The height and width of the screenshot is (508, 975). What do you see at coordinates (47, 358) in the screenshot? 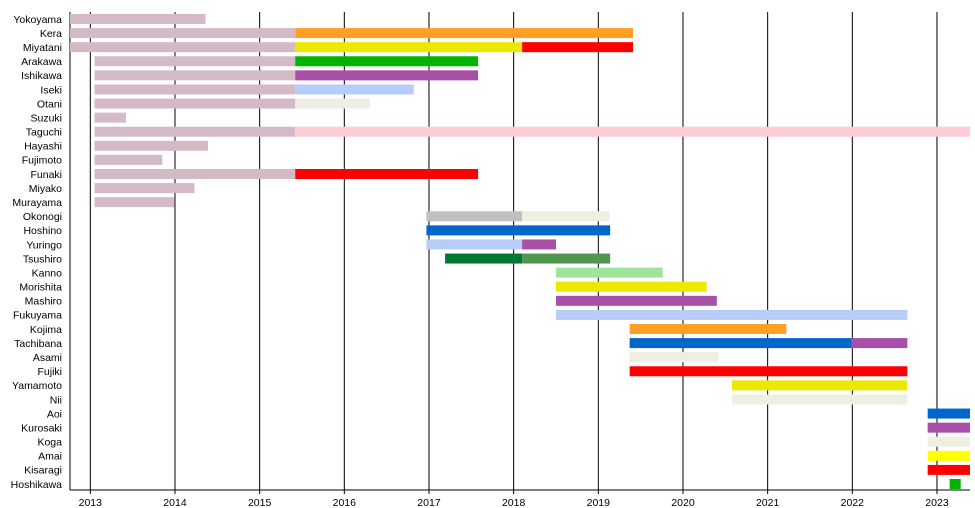
I see `row-label: Asami` at bounding box center [47, 358].